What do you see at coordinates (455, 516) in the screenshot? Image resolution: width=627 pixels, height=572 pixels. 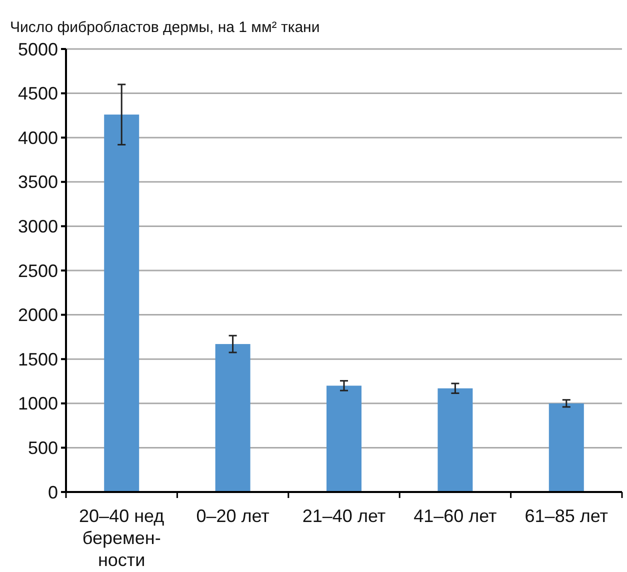 I see `x-tick-label: 41–60 лет` at bounding box center [455, 516].